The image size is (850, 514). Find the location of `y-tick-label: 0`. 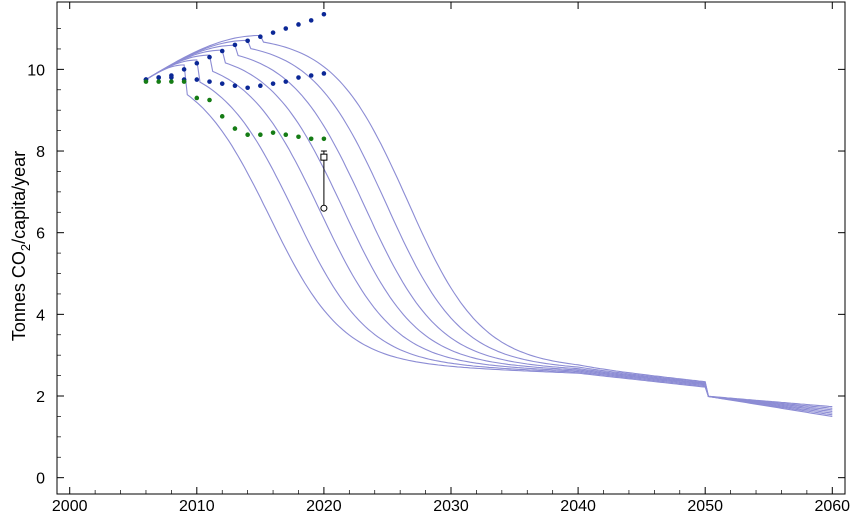

y-tick-label: 0 is located at coordinates (40, 479).